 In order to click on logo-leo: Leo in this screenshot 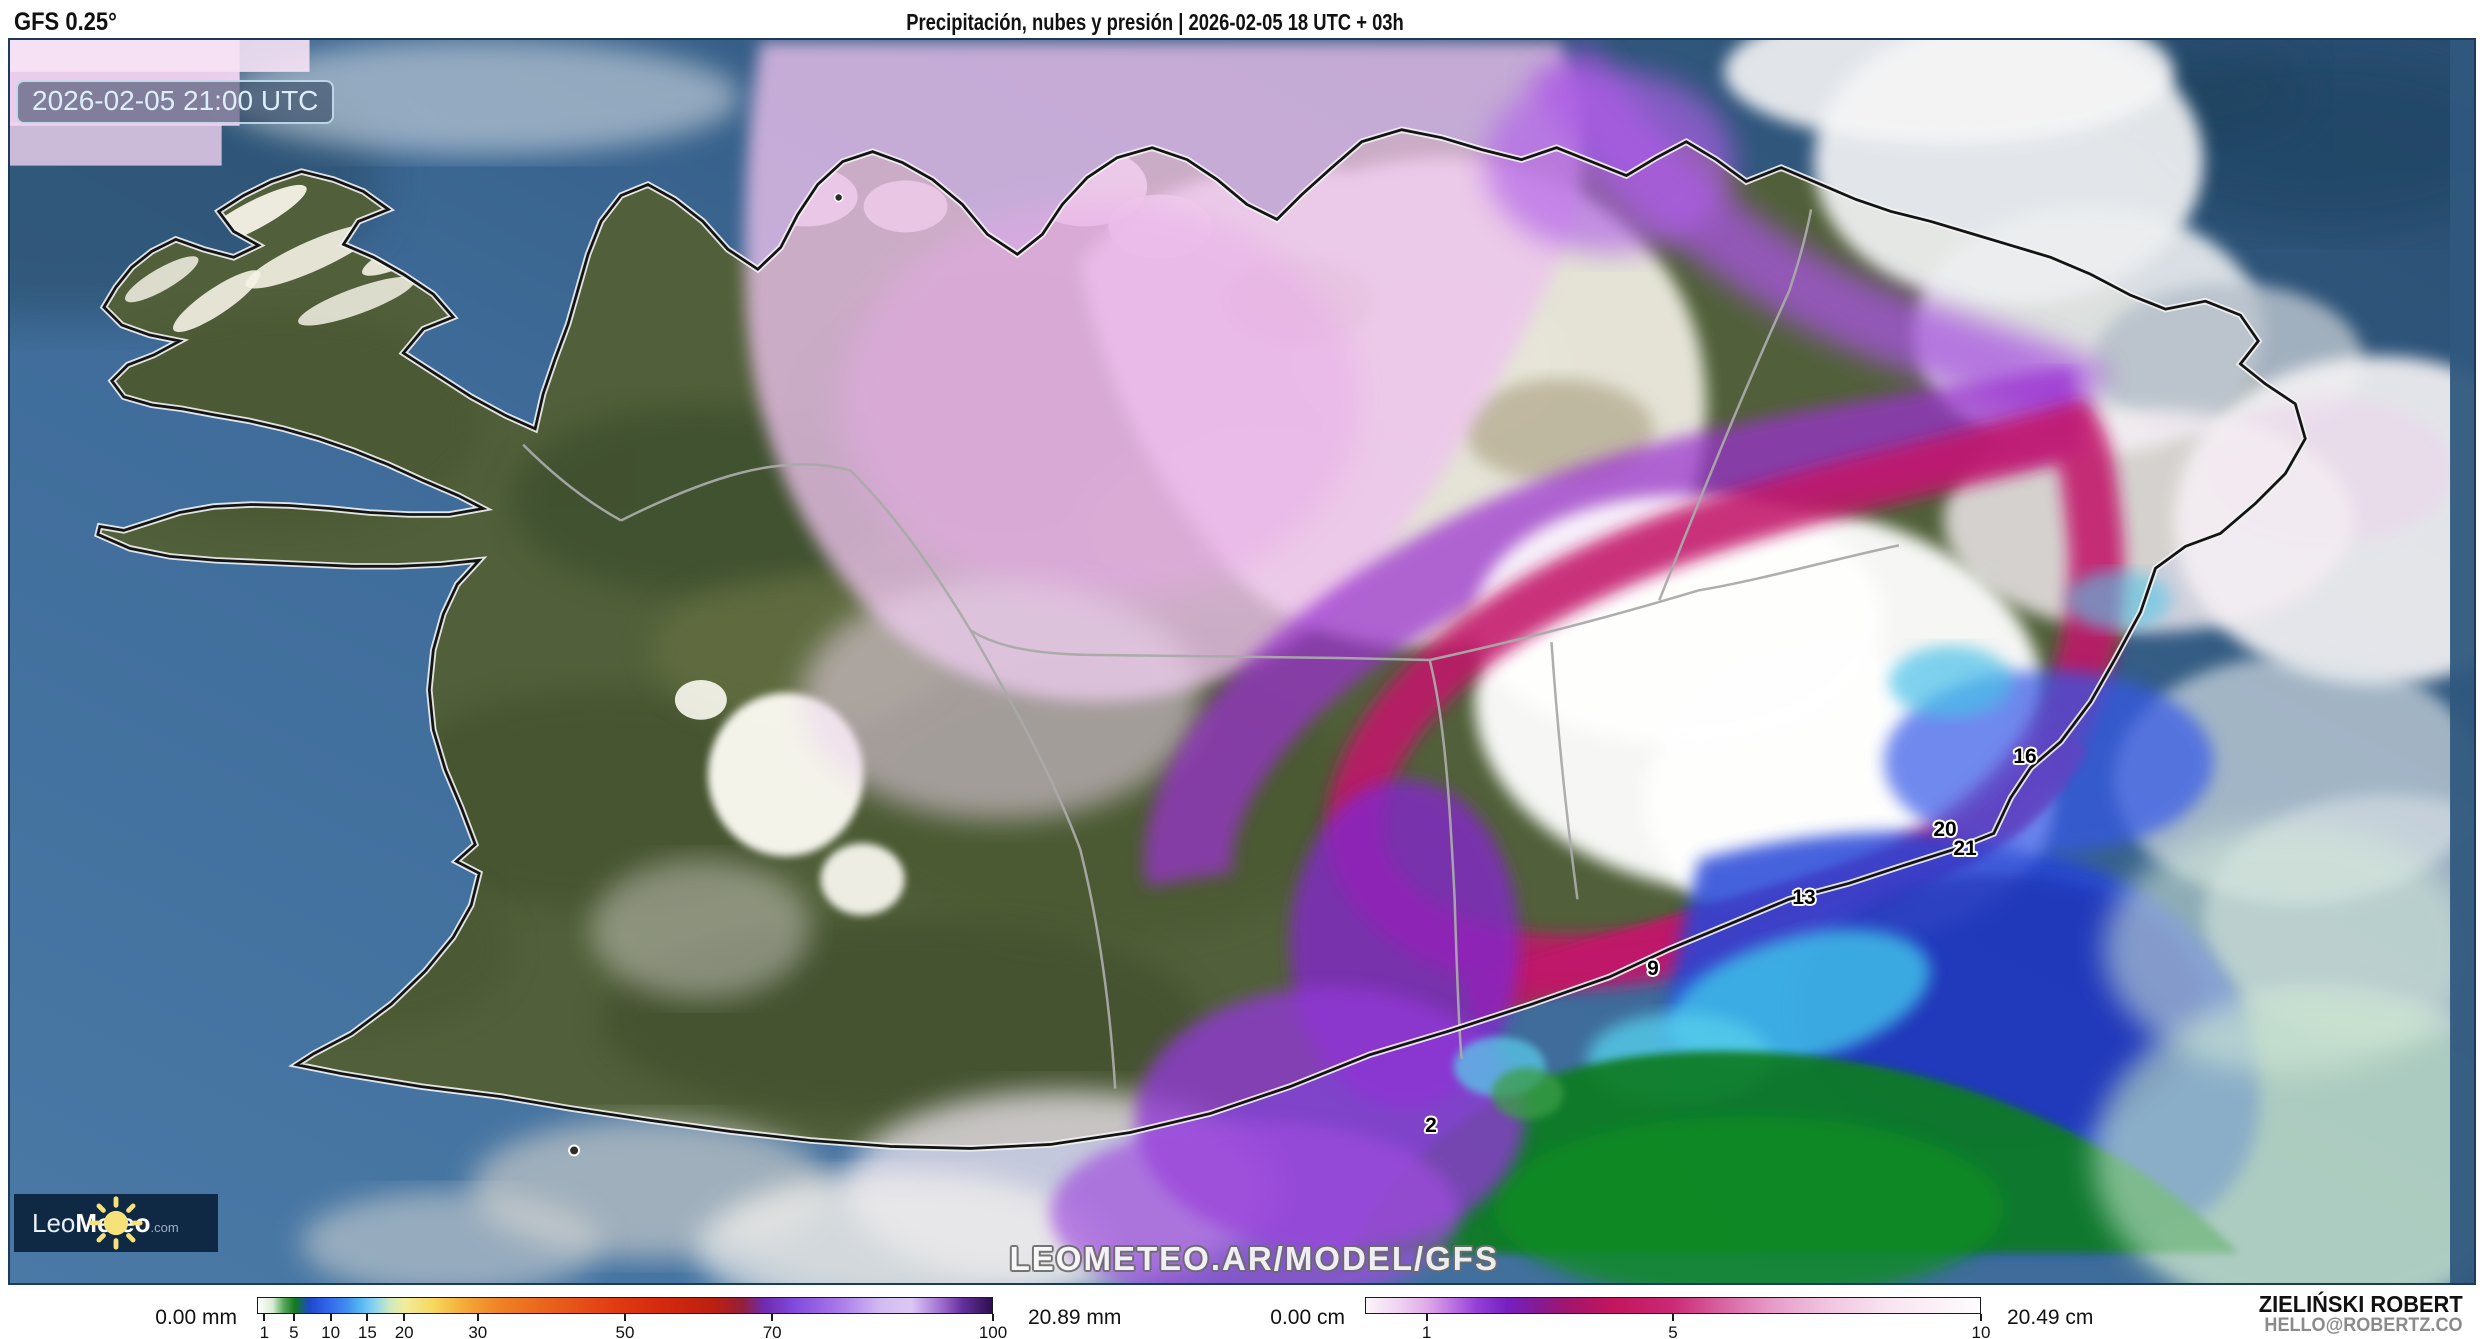, I will do `click(54, 1222)`.